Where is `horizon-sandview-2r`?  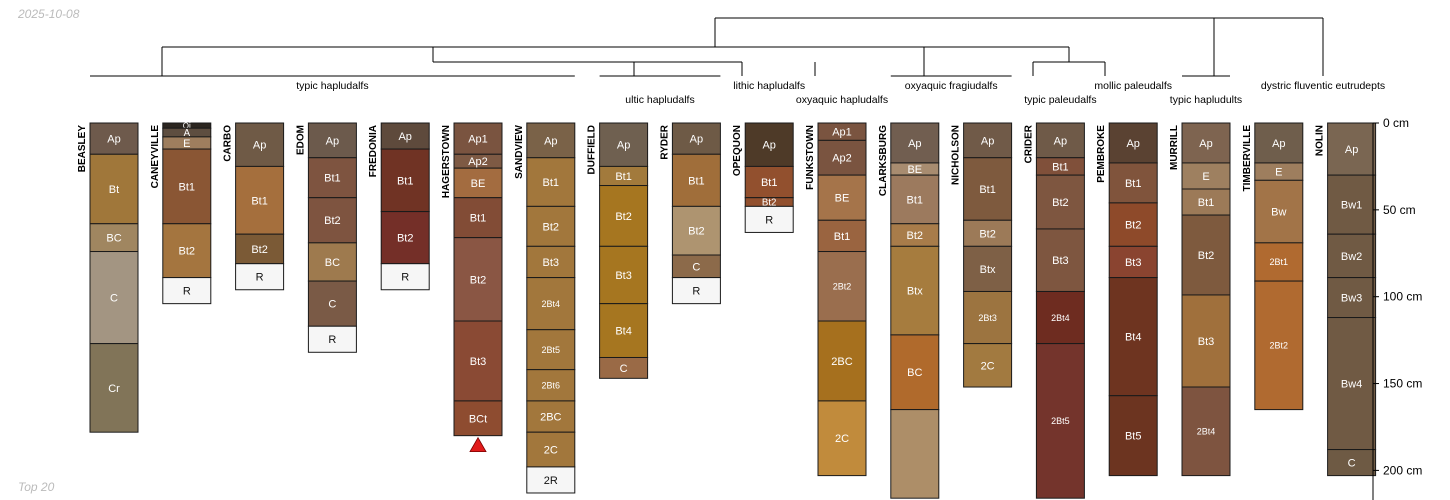 horizon-sandview-2r is located at coordinates (551, 480).